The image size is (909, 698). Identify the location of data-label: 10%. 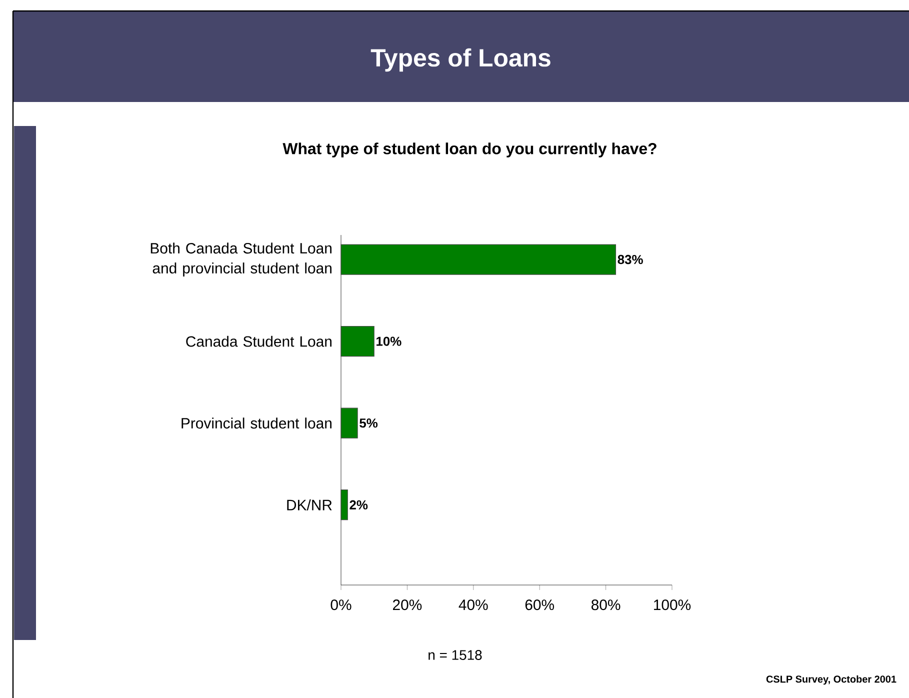
(389, 341).